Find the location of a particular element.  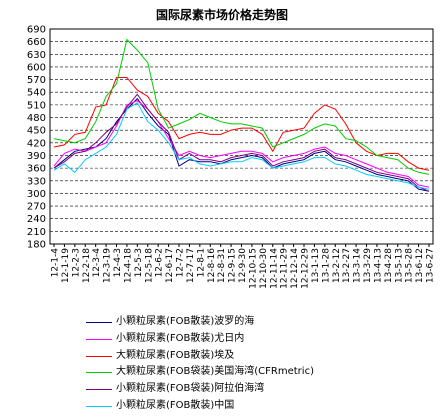

y-tick-label: 690 is located at coordinates (36, 30).